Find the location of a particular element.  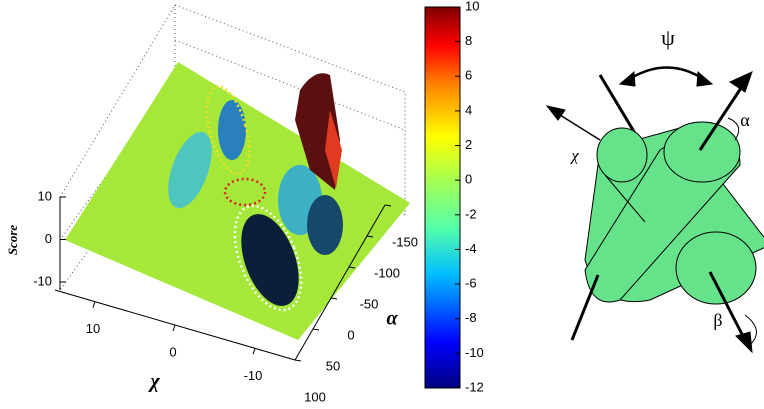

colorbar-tick-label: -12 is located at coordinates (474, 386).